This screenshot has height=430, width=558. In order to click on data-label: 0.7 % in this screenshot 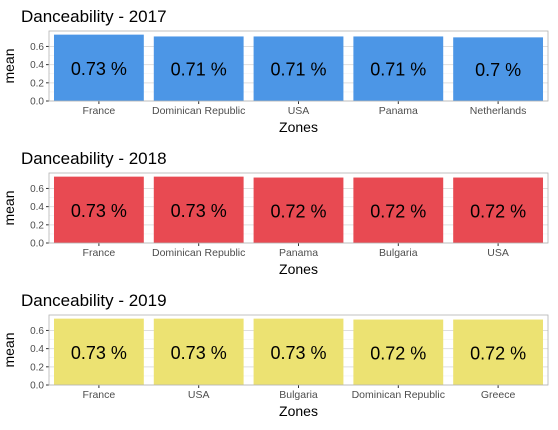, I will do `click(498, 70)`.